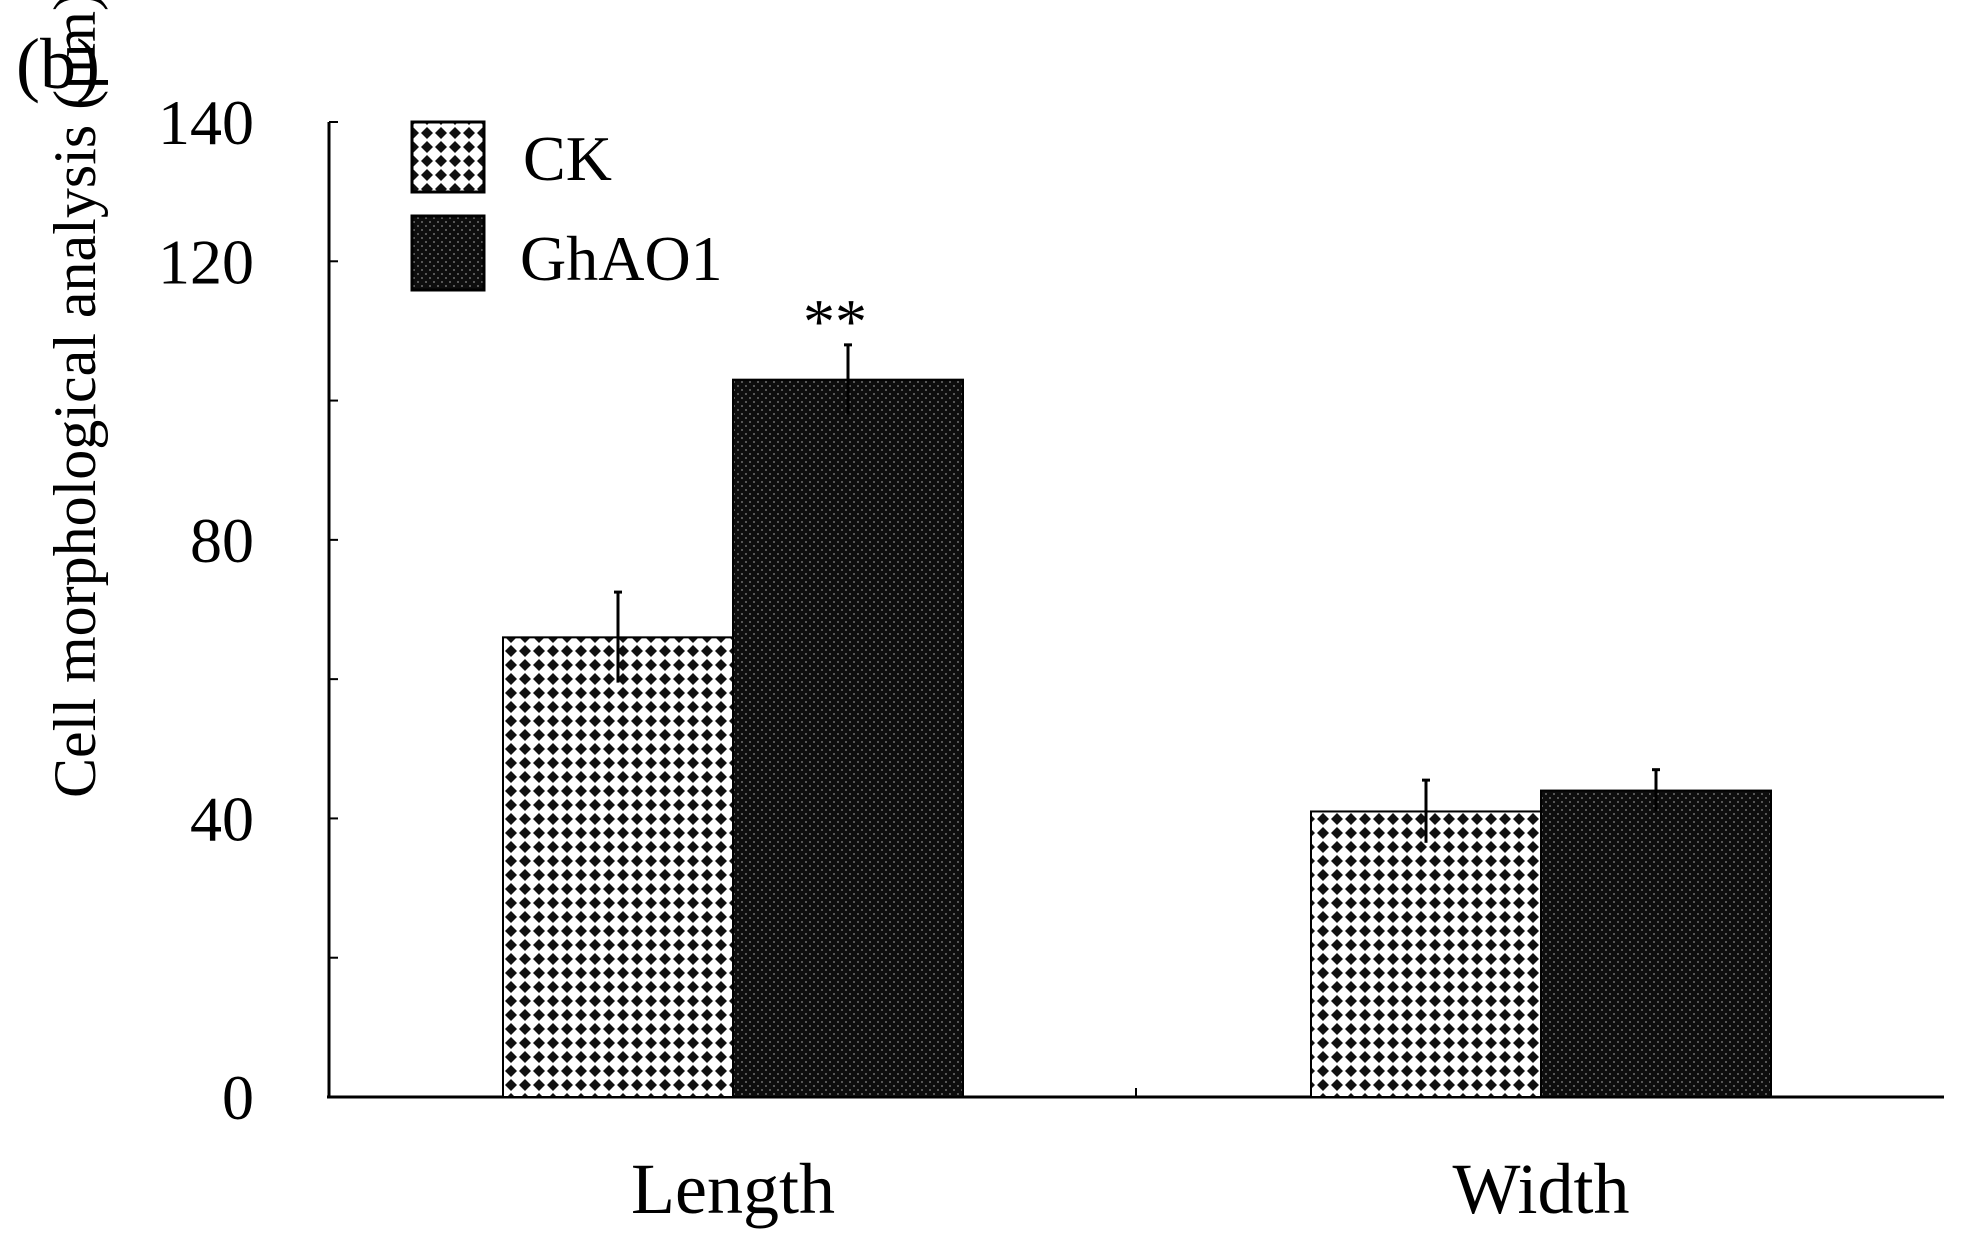 The image size is (1963, 1253). Describe the element at coordinates (1130, 1189) in the screenshot. I see `x-tick-labels: Length Width` at that location.